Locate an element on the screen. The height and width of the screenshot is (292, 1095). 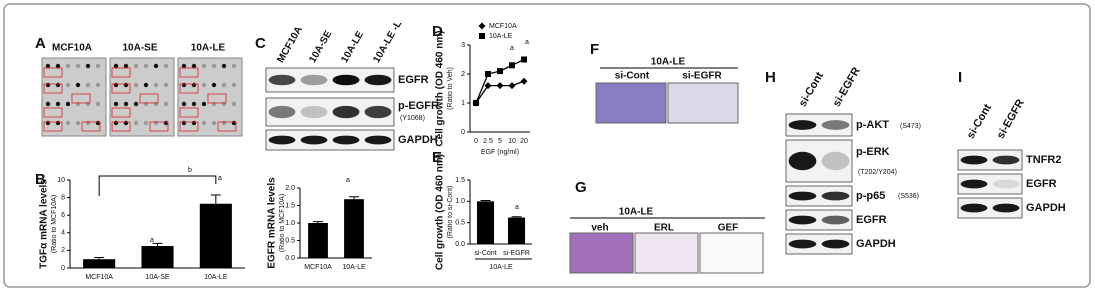
legend-marker is located at coordinates (482, 36).